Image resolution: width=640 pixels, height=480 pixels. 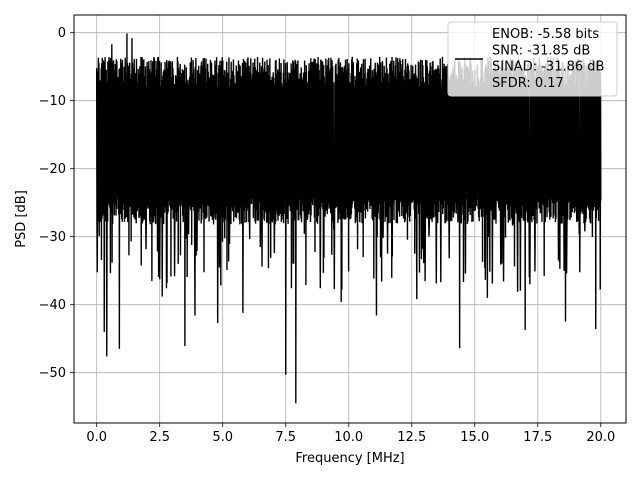 I want to click on x-axis-label: Frequency [MHz], so click(x=349, y=458).